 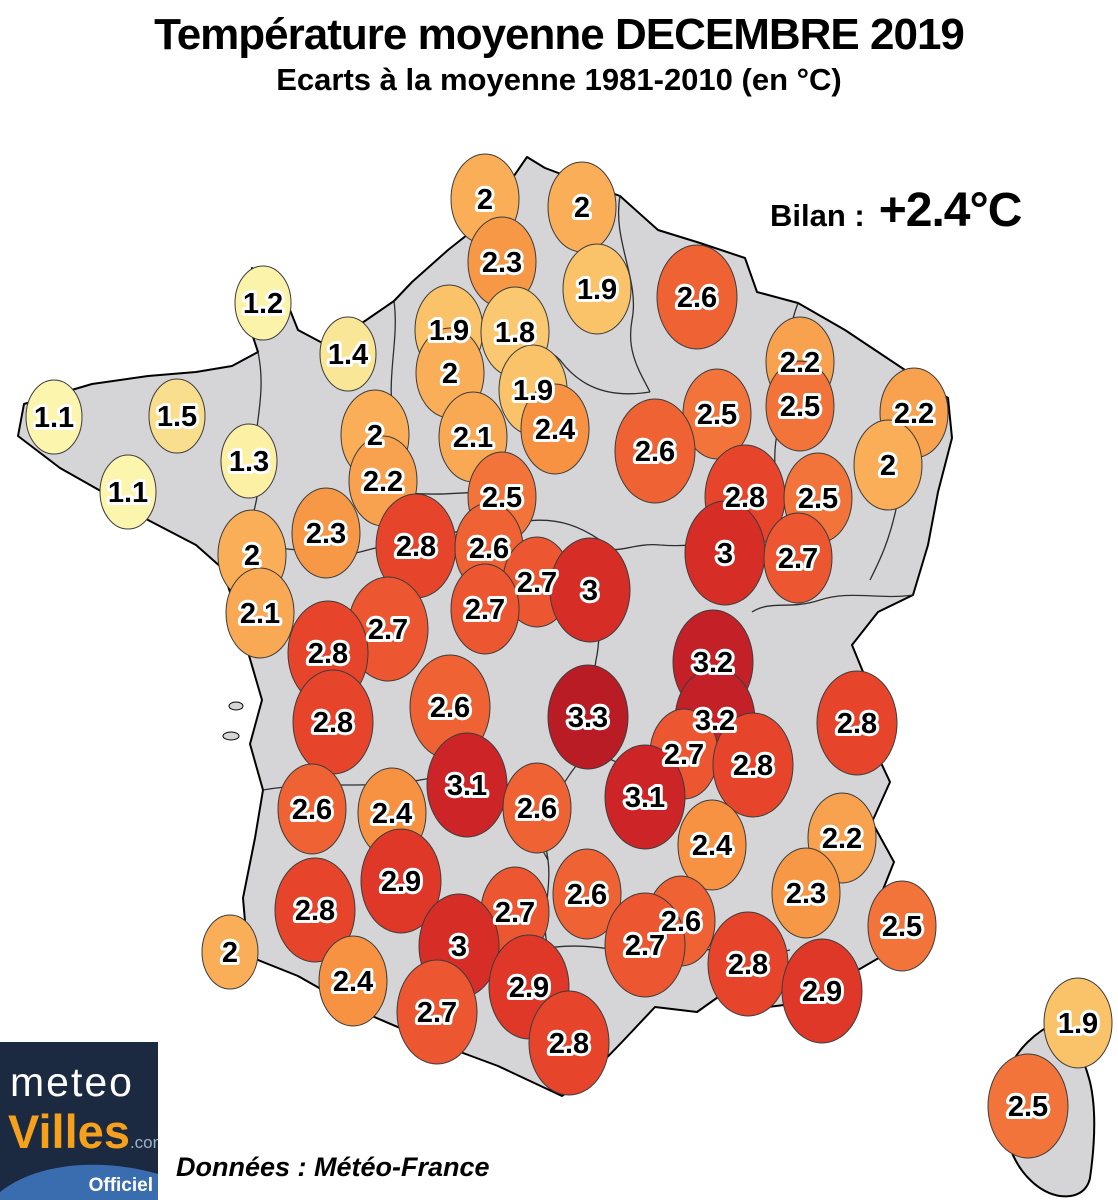 I want to click on anomaly-value-label: 1.4, so click(x=348, y=355).